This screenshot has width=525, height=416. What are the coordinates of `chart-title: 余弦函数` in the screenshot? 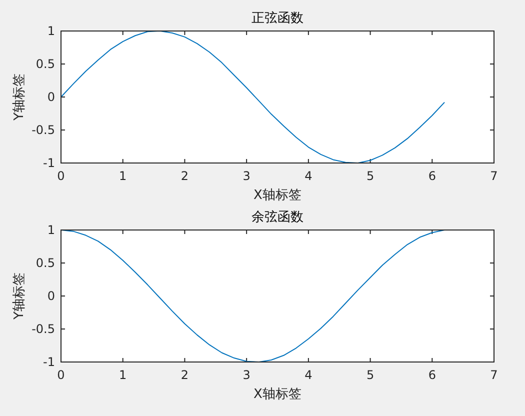 It's located at (278, 217).